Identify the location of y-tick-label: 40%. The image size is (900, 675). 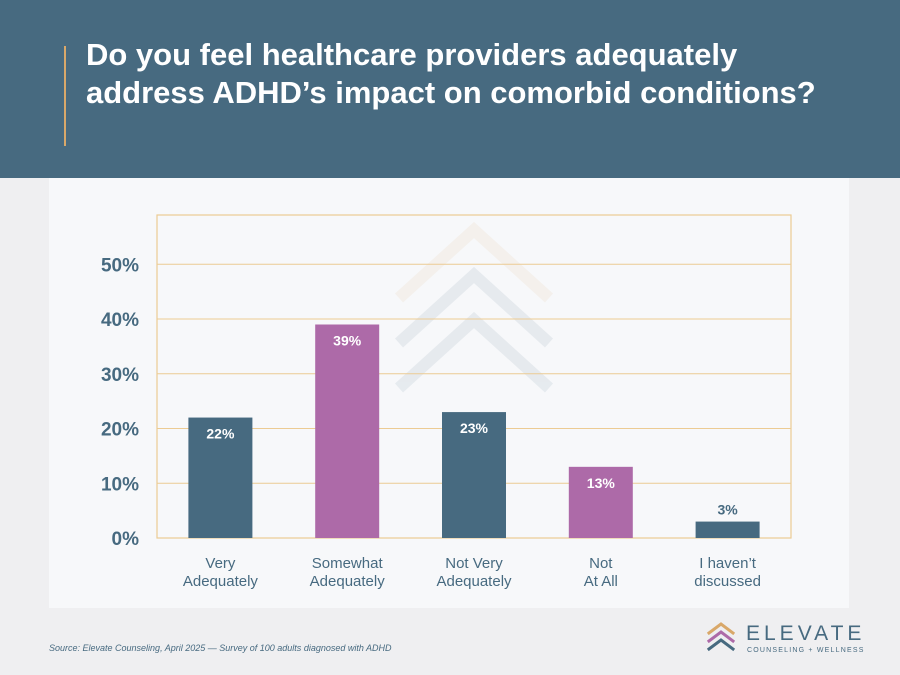
(120, 320).